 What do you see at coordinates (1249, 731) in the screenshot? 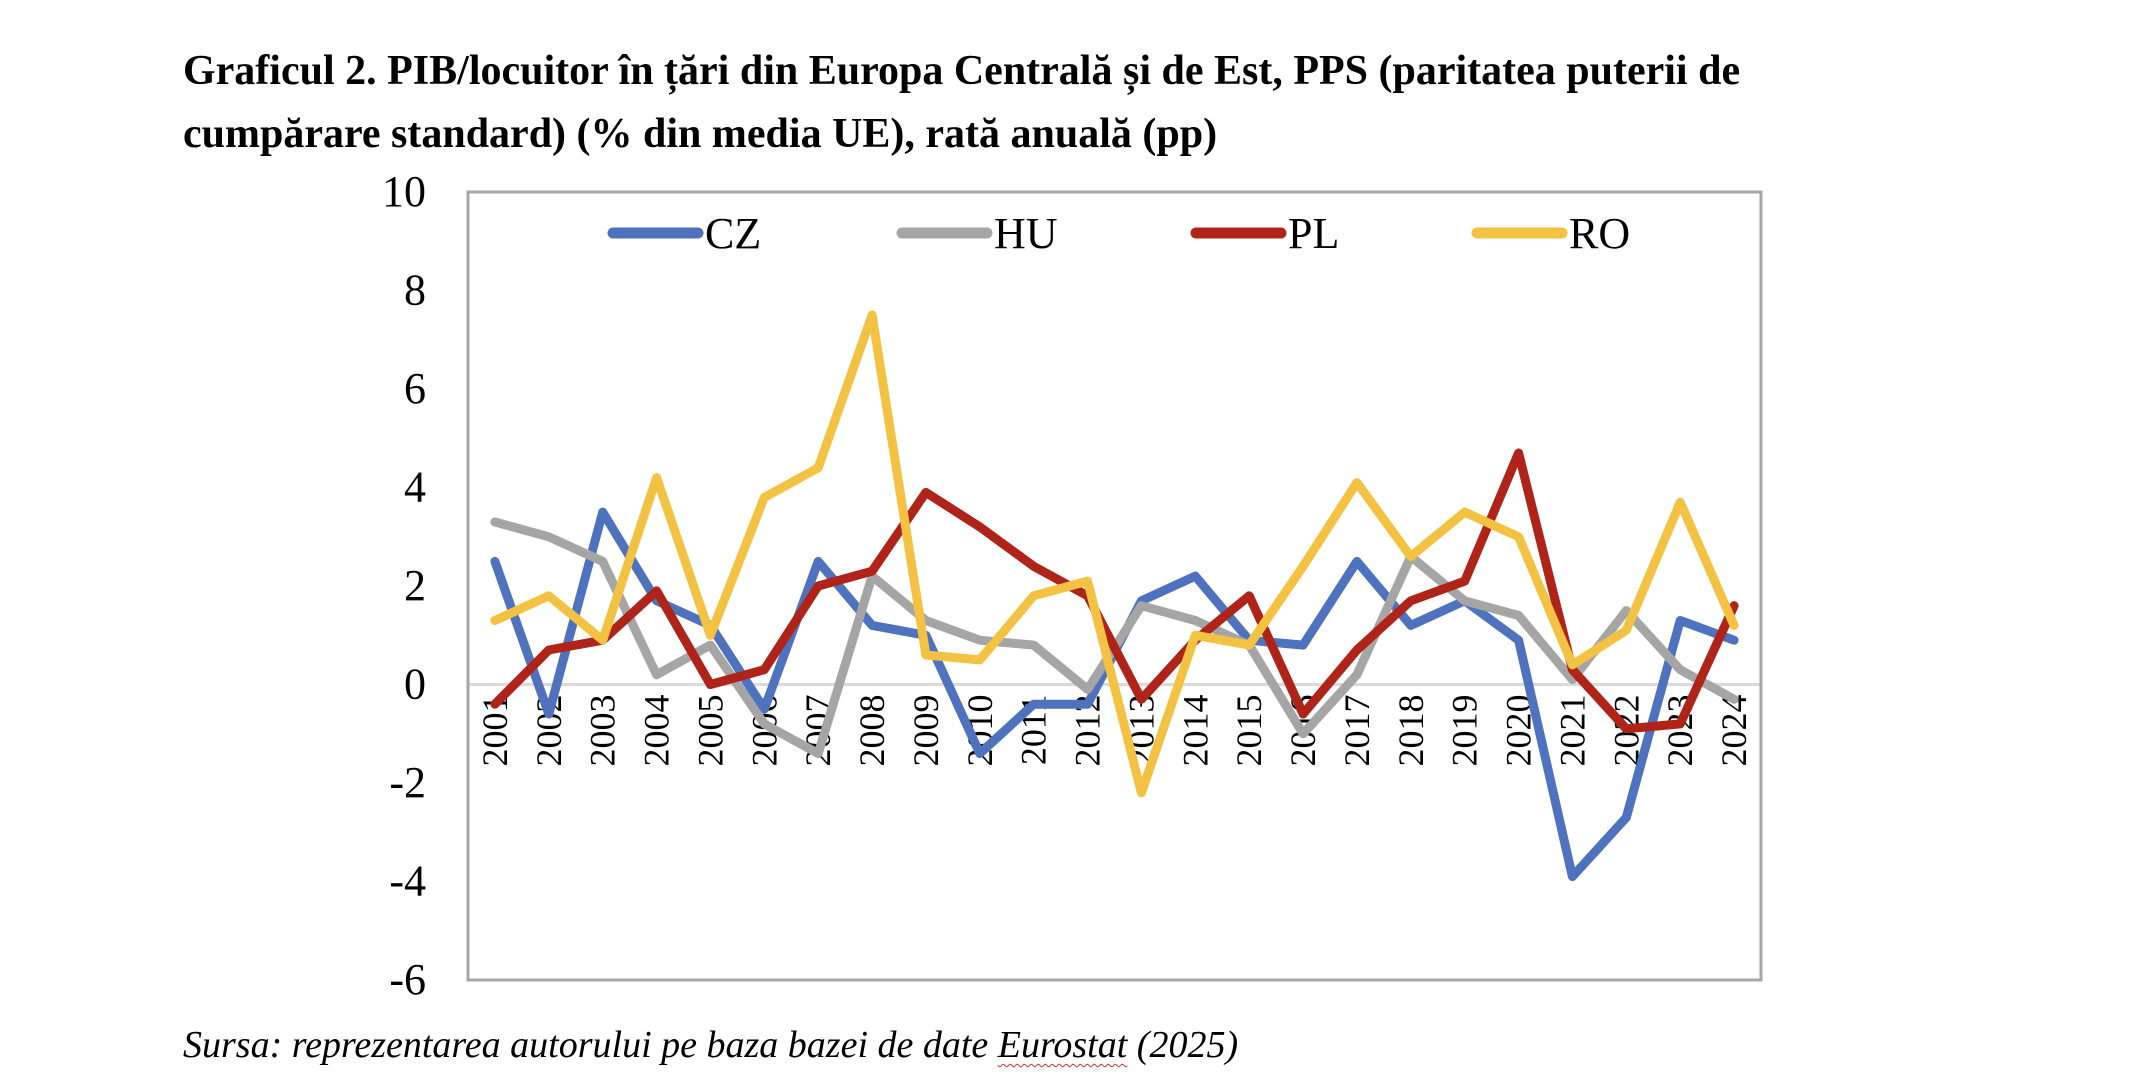
I see `x-tick-label: 2015` at bounding box center [1249, 731].